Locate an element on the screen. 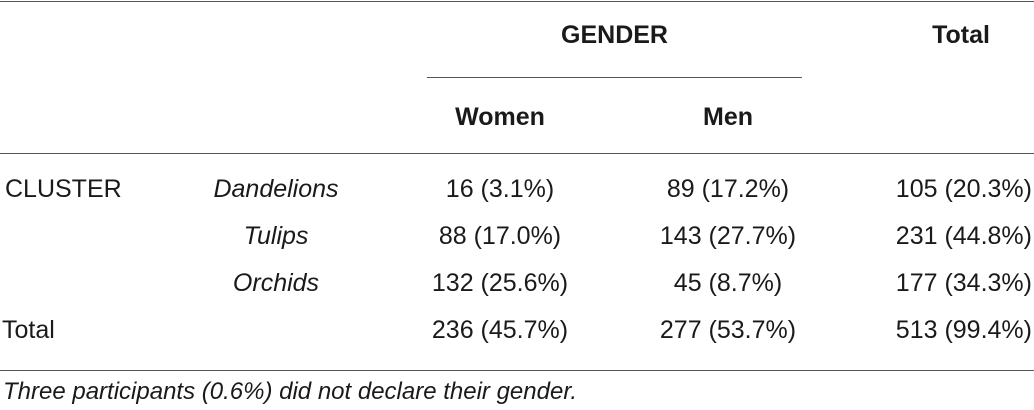  total-cell: 177 (34.3%) is located at coordinates (963, 283).